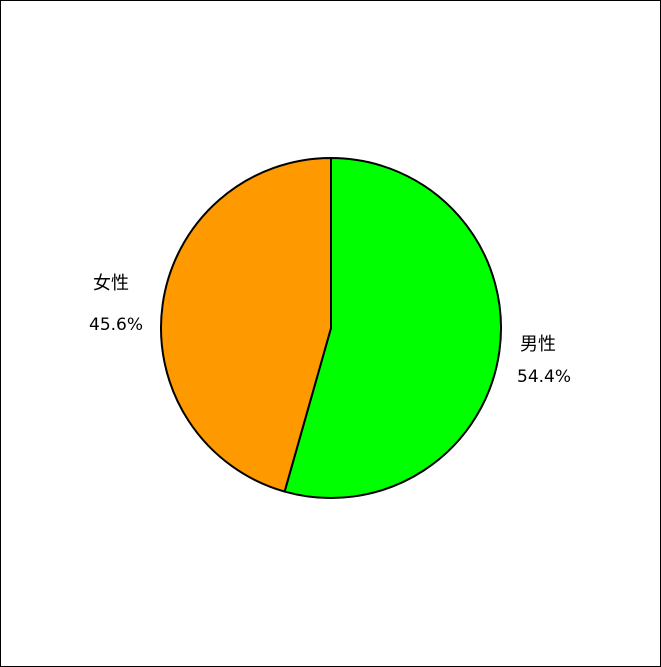 This screenshot has width=661, height=667. What do you see at coordinates (544, 360) in the screenshot?
I see `slice-label-male: 男性 54.4%` at bounding box center [544, 360].